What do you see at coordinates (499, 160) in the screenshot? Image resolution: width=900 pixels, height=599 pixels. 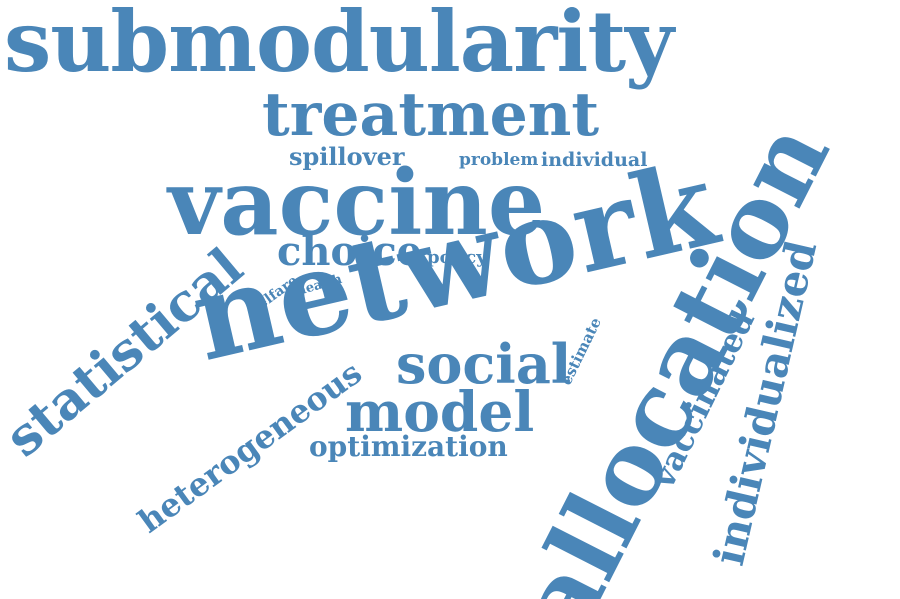 I see `word-problem: problem` at bounding box center [499, 160].